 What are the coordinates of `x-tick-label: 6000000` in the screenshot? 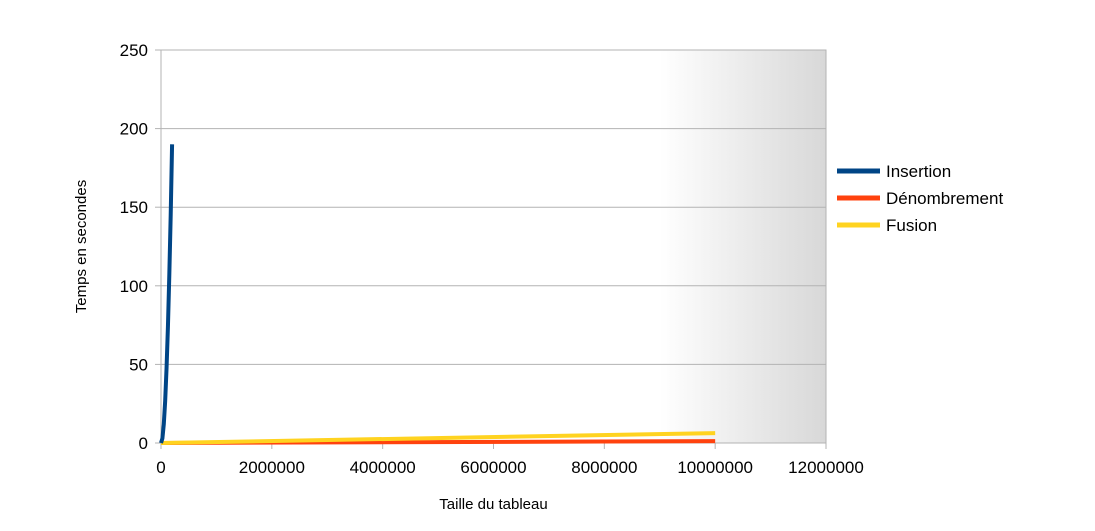 It's located at (493, 467).